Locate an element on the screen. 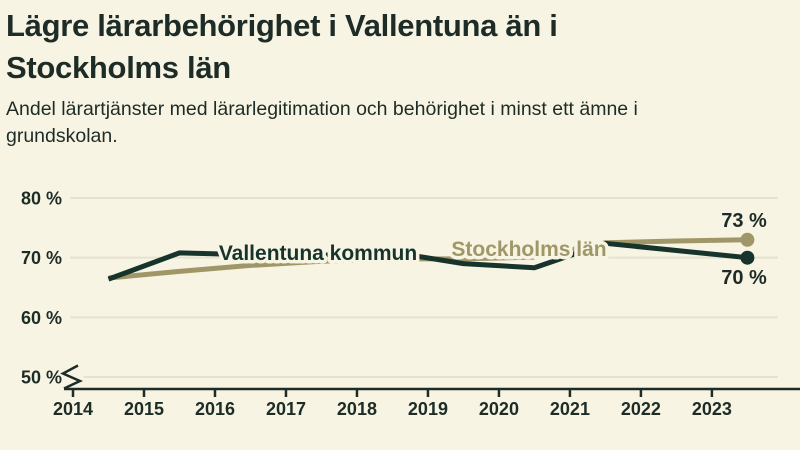 The height and width of the screenshot is (450, 800). y-tick-label-70: 70 % is located at coordinates (41, 258).